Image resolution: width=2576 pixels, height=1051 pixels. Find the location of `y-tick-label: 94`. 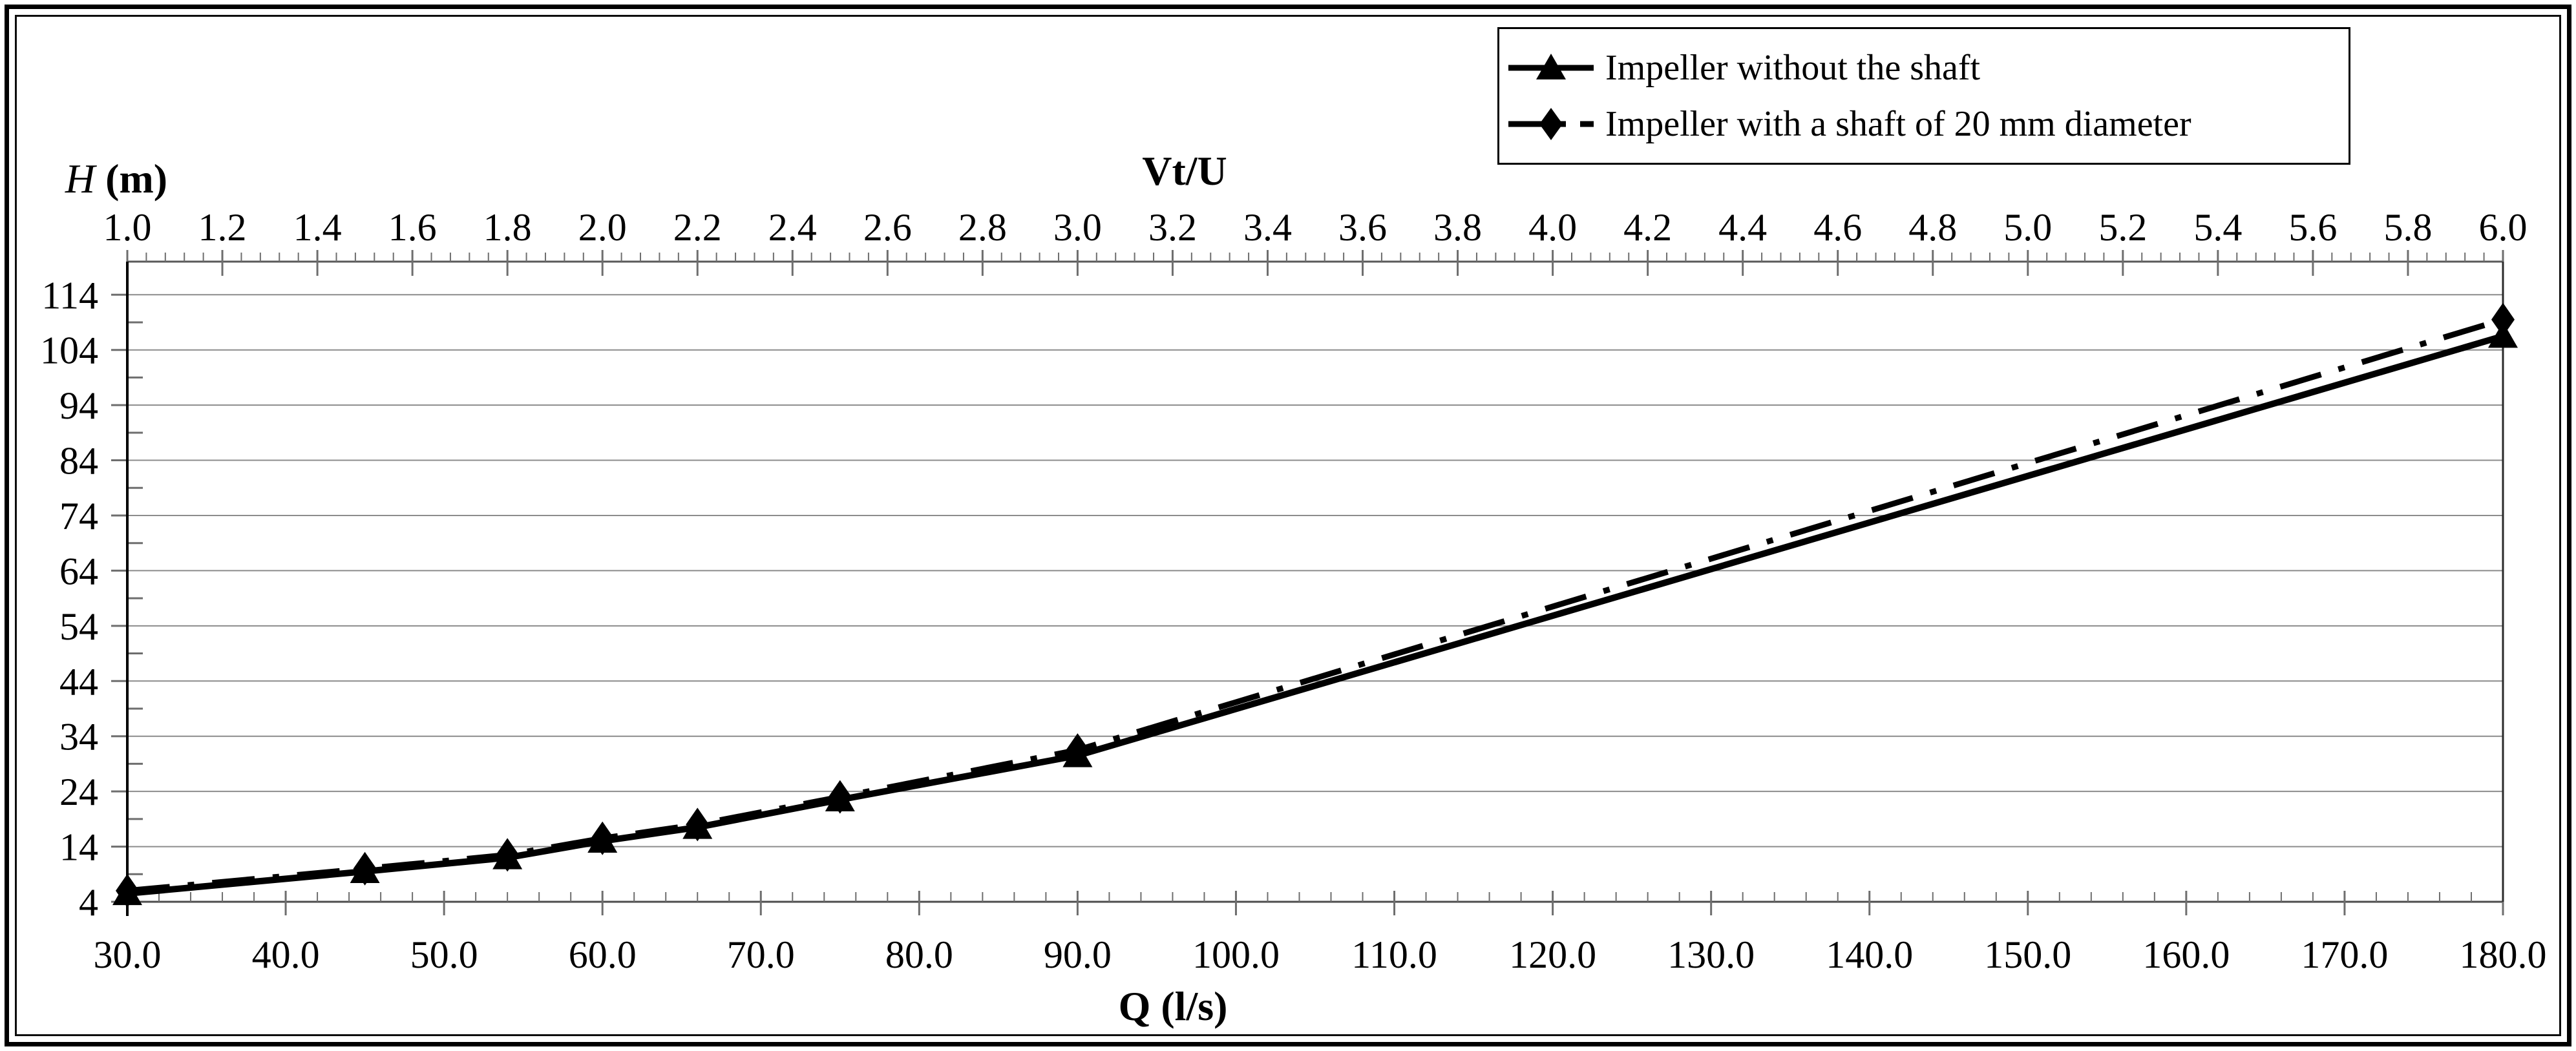

y-tick-label: 94 is located at coordinates (78, 405).